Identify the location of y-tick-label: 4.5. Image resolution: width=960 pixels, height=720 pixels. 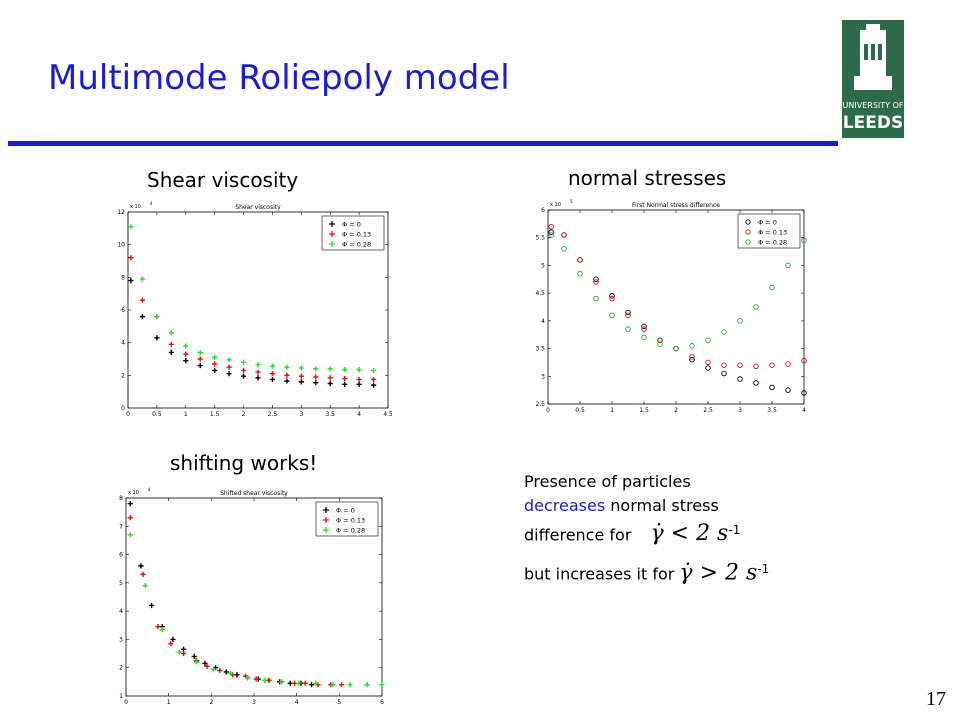
(540, 293).